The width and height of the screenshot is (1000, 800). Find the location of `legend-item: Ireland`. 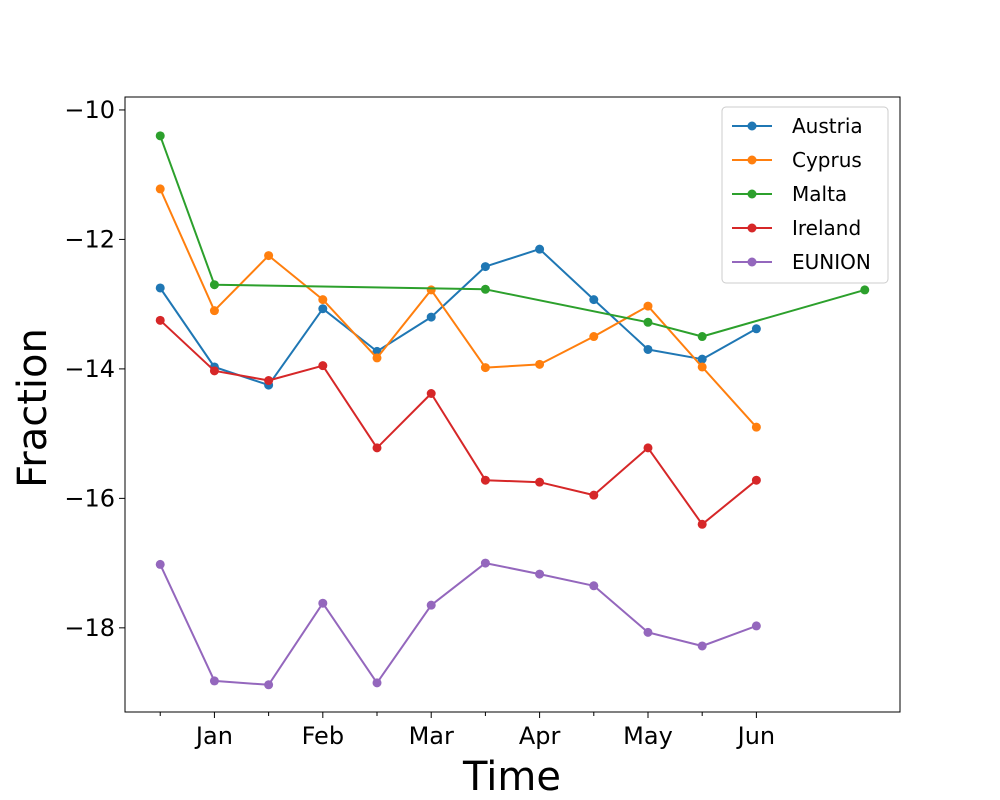

legend-item: Ireland is located at coordinates (796, 228).